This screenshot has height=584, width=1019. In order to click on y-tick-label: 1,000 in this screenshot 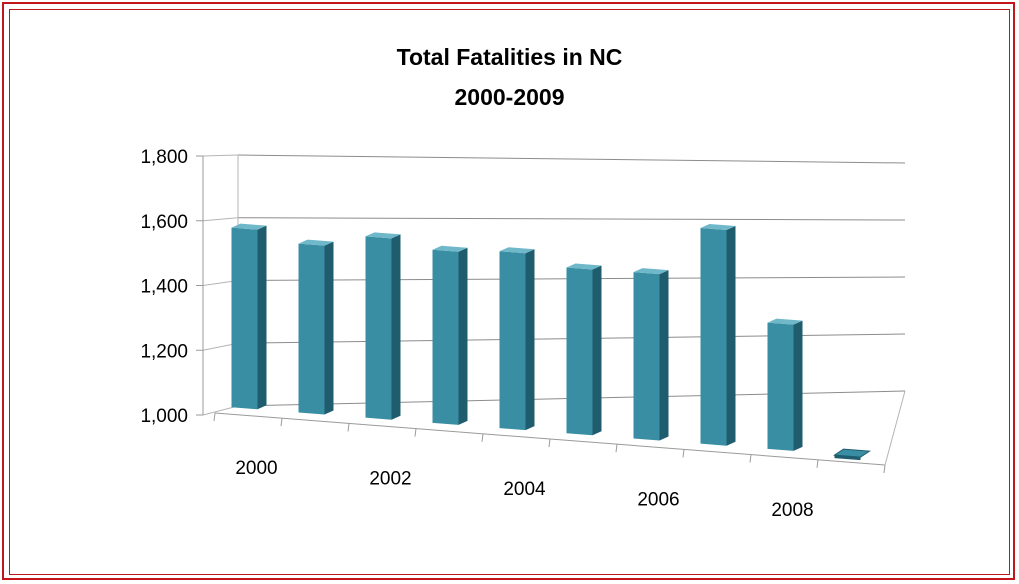, I will do `click(164, 416)`.